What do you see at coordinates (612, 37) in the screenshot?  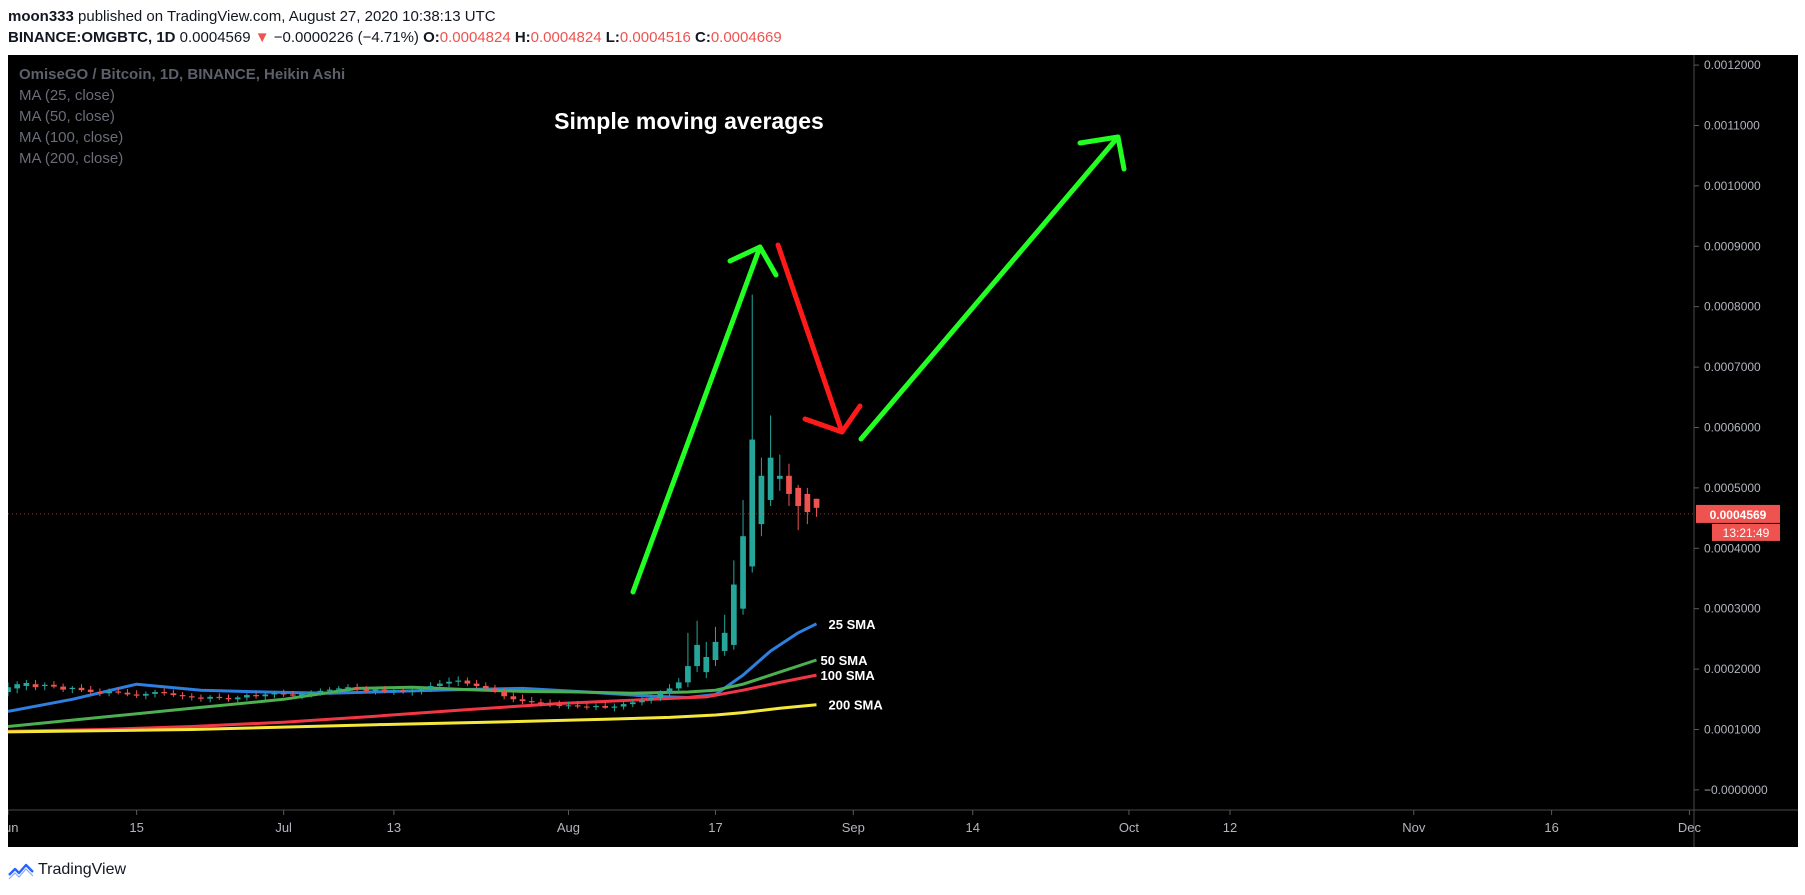 I see `low-label: L:` at bounding box center [612, 37].